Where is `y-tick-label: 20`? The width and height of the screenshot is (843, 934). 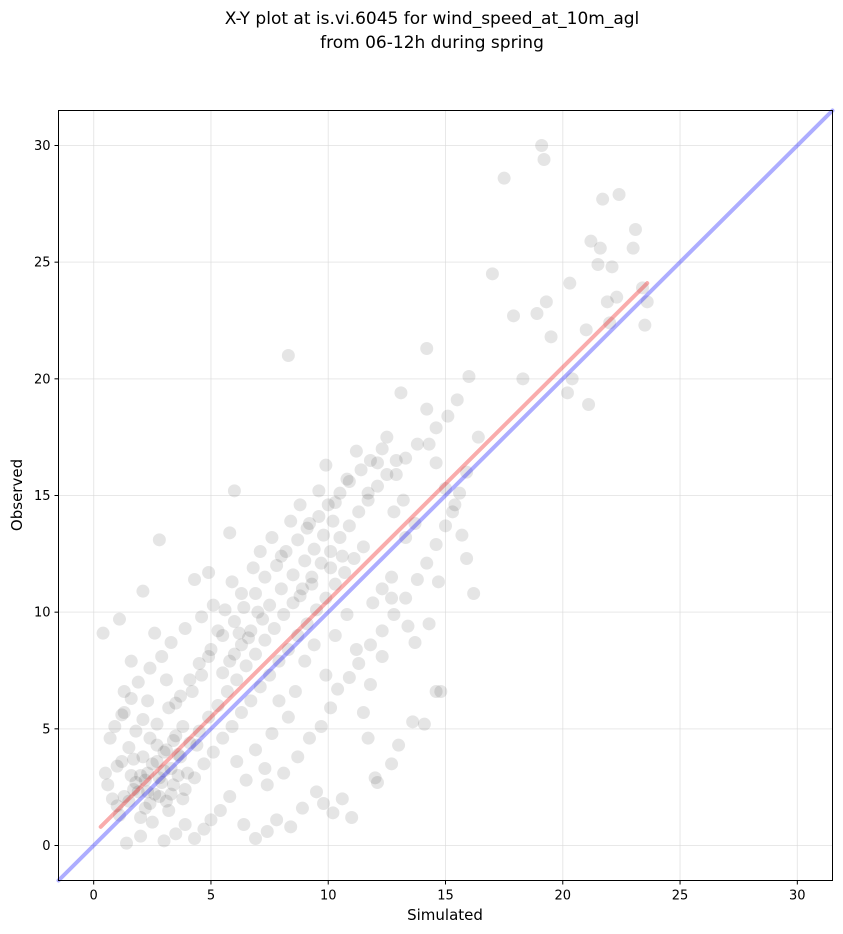
y-tick-label: 20 is located at coordinates (42, 379).